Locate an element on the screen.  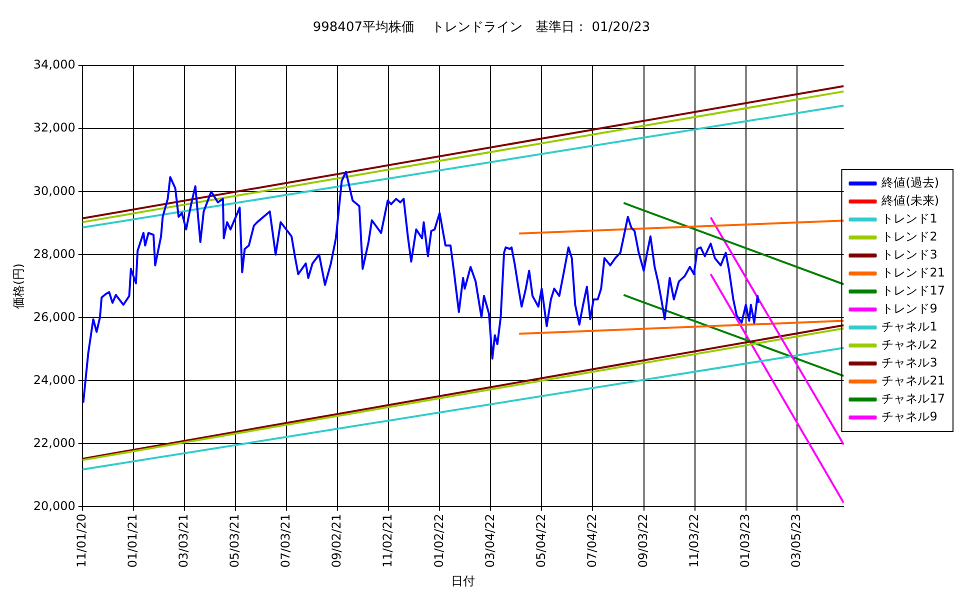
legend-label: 終値(過去) is located at coordinates (910, 183).